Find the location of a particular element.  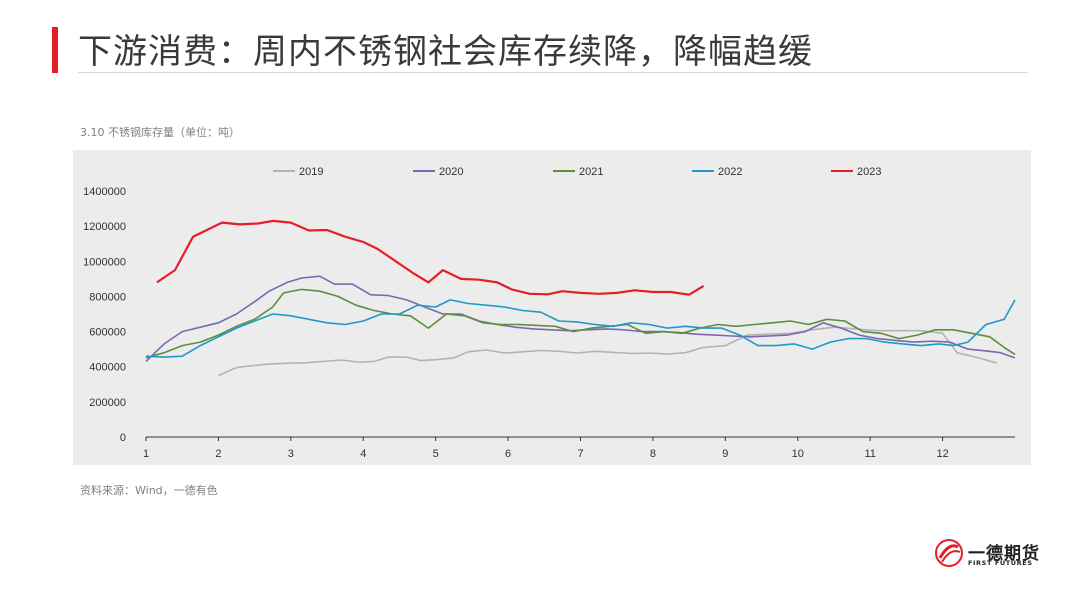

company-logo: 一德期货 FIRST FUTURES is located at coordinates (989, 554).